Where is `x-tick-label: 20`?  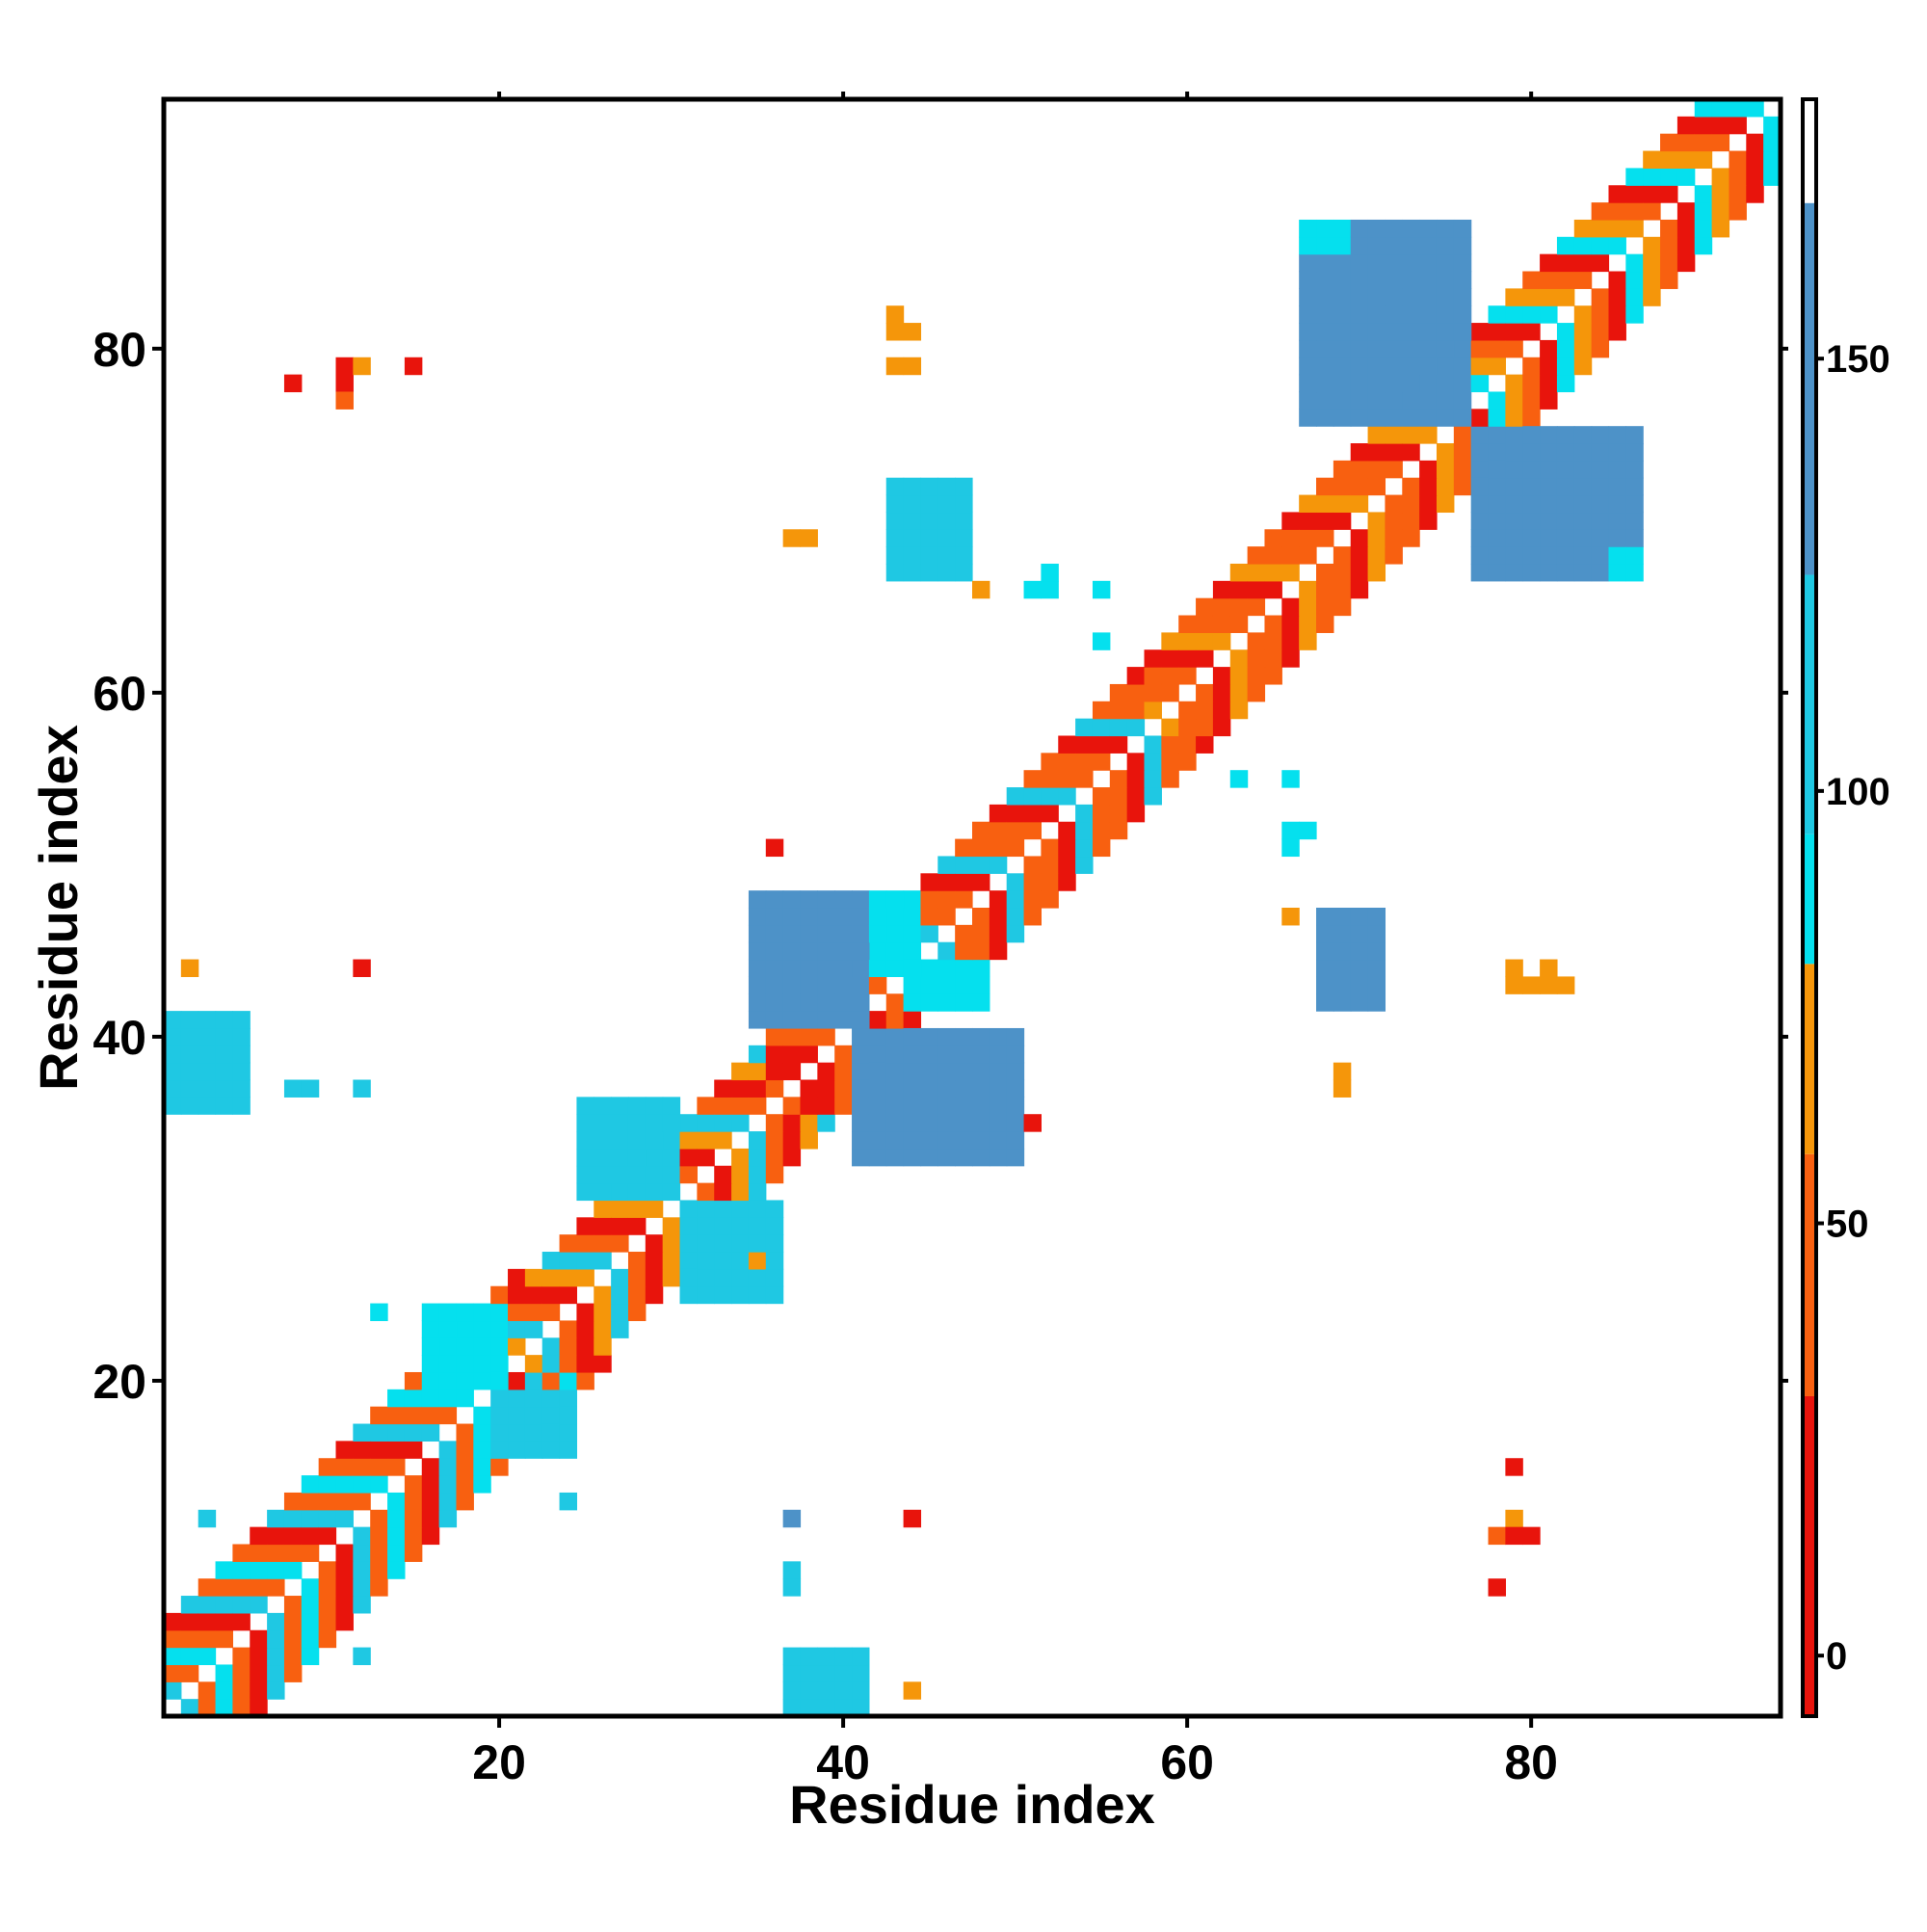 x-tick-label: 20 is located at coordinates (499, 1762).